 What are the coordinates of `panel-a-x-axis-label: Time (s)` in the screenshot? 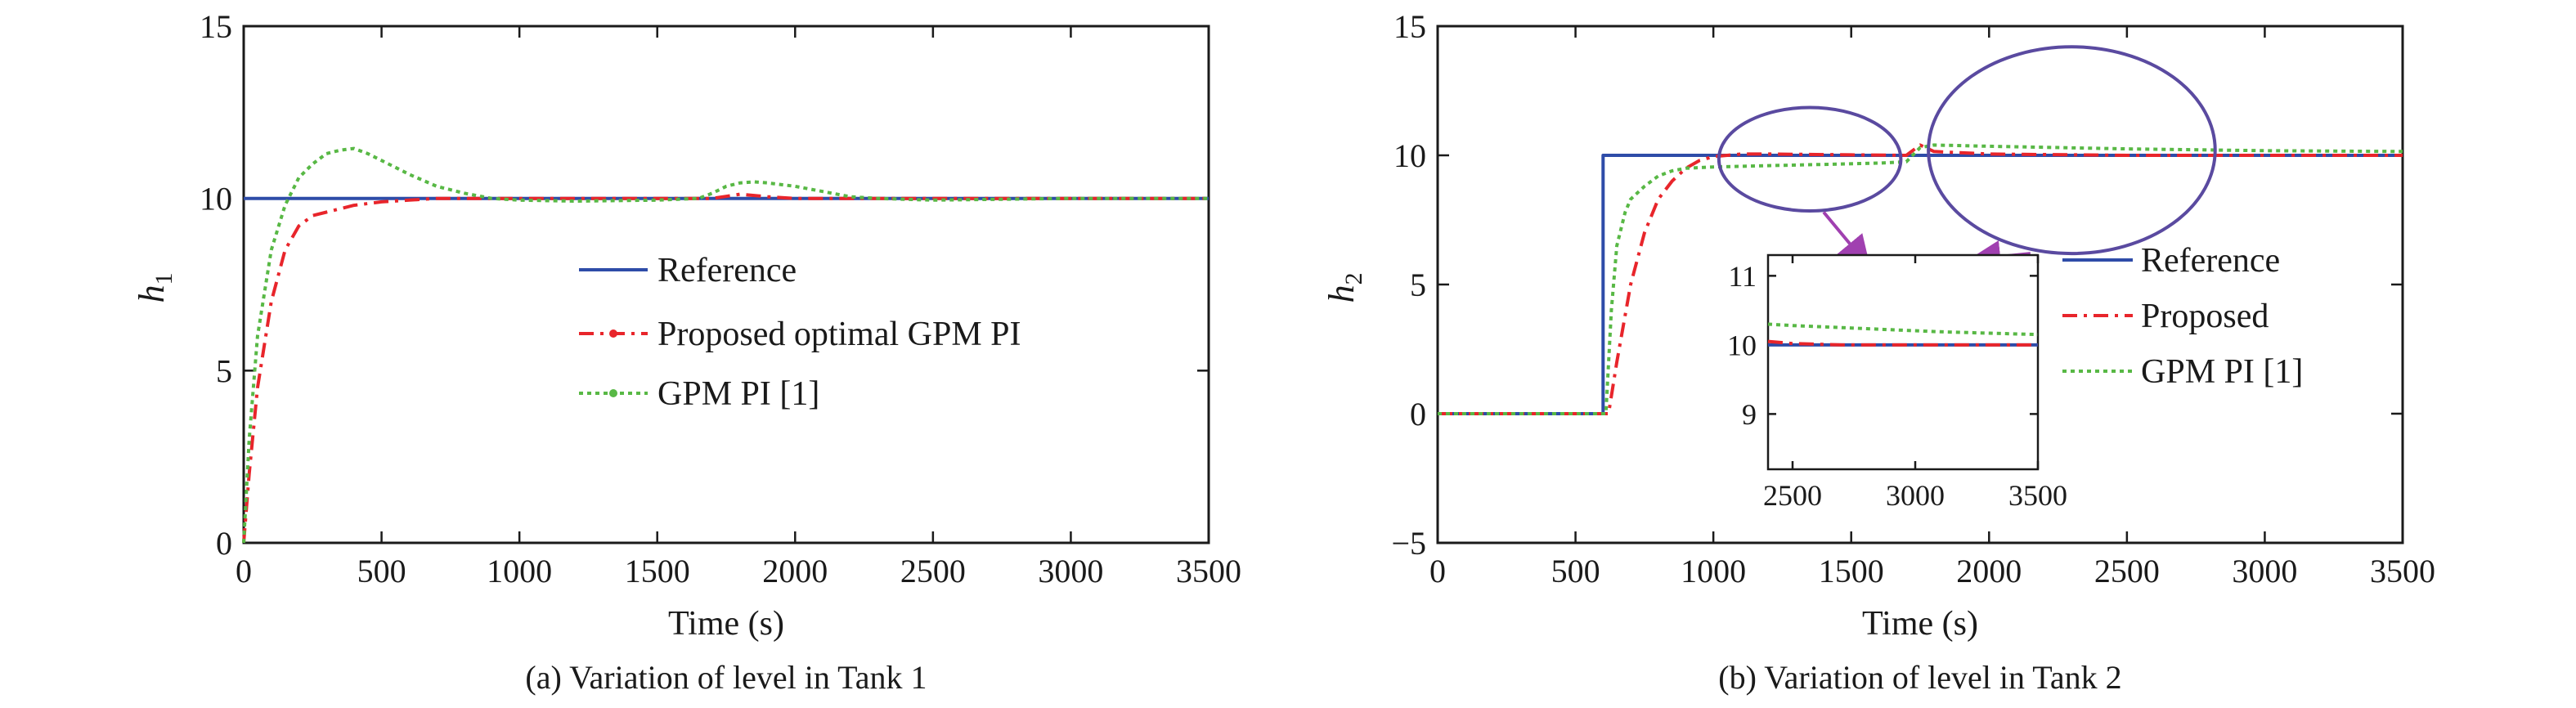 It's located at (726, 624).